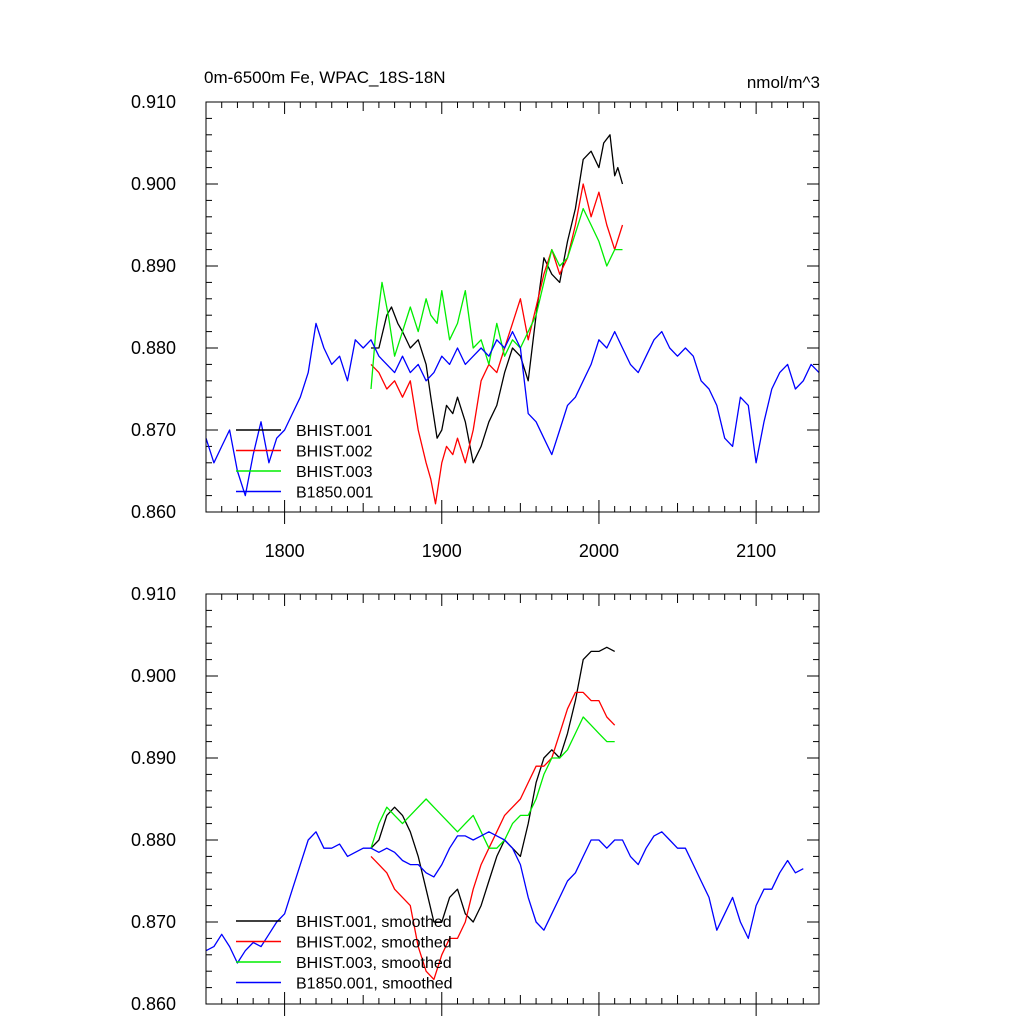 This screenshot has width=1024, height=1024. What do you see at coordinates (334, 431) in the screenshot?
I see `legend-label: BHIST.001` at bounding box center [334, 431].